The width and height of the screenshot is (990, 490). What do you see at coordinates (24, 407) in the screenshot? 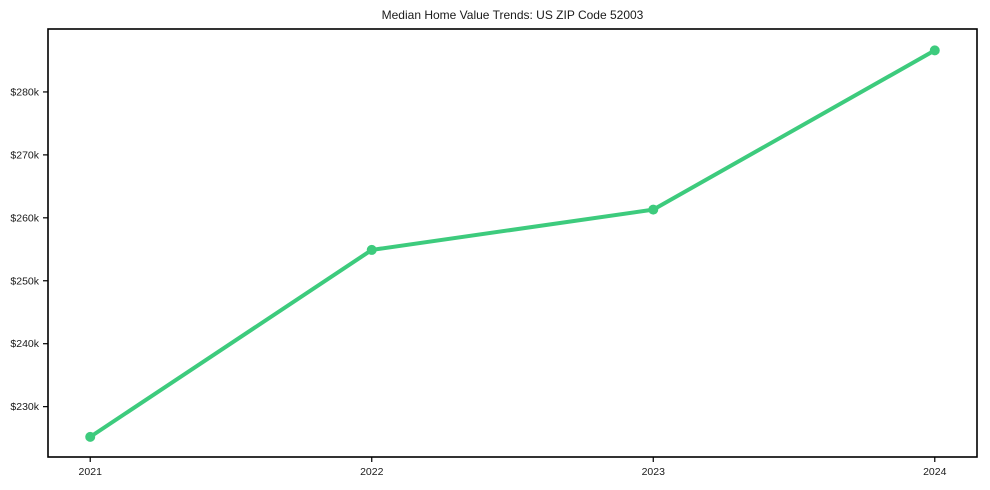
I see `y-tick-label: $230k` at bounding box center [24, 407].